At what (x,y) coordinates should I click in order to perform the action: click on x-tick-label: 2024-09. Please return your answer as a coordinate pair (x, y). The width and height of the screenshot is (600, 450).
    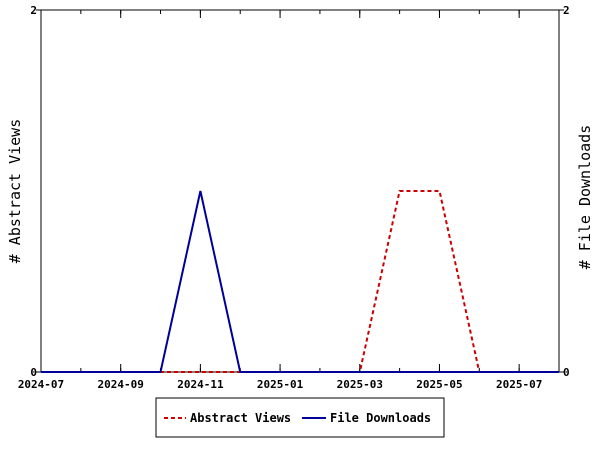
    Looking at the image, I should click on (121, 384).